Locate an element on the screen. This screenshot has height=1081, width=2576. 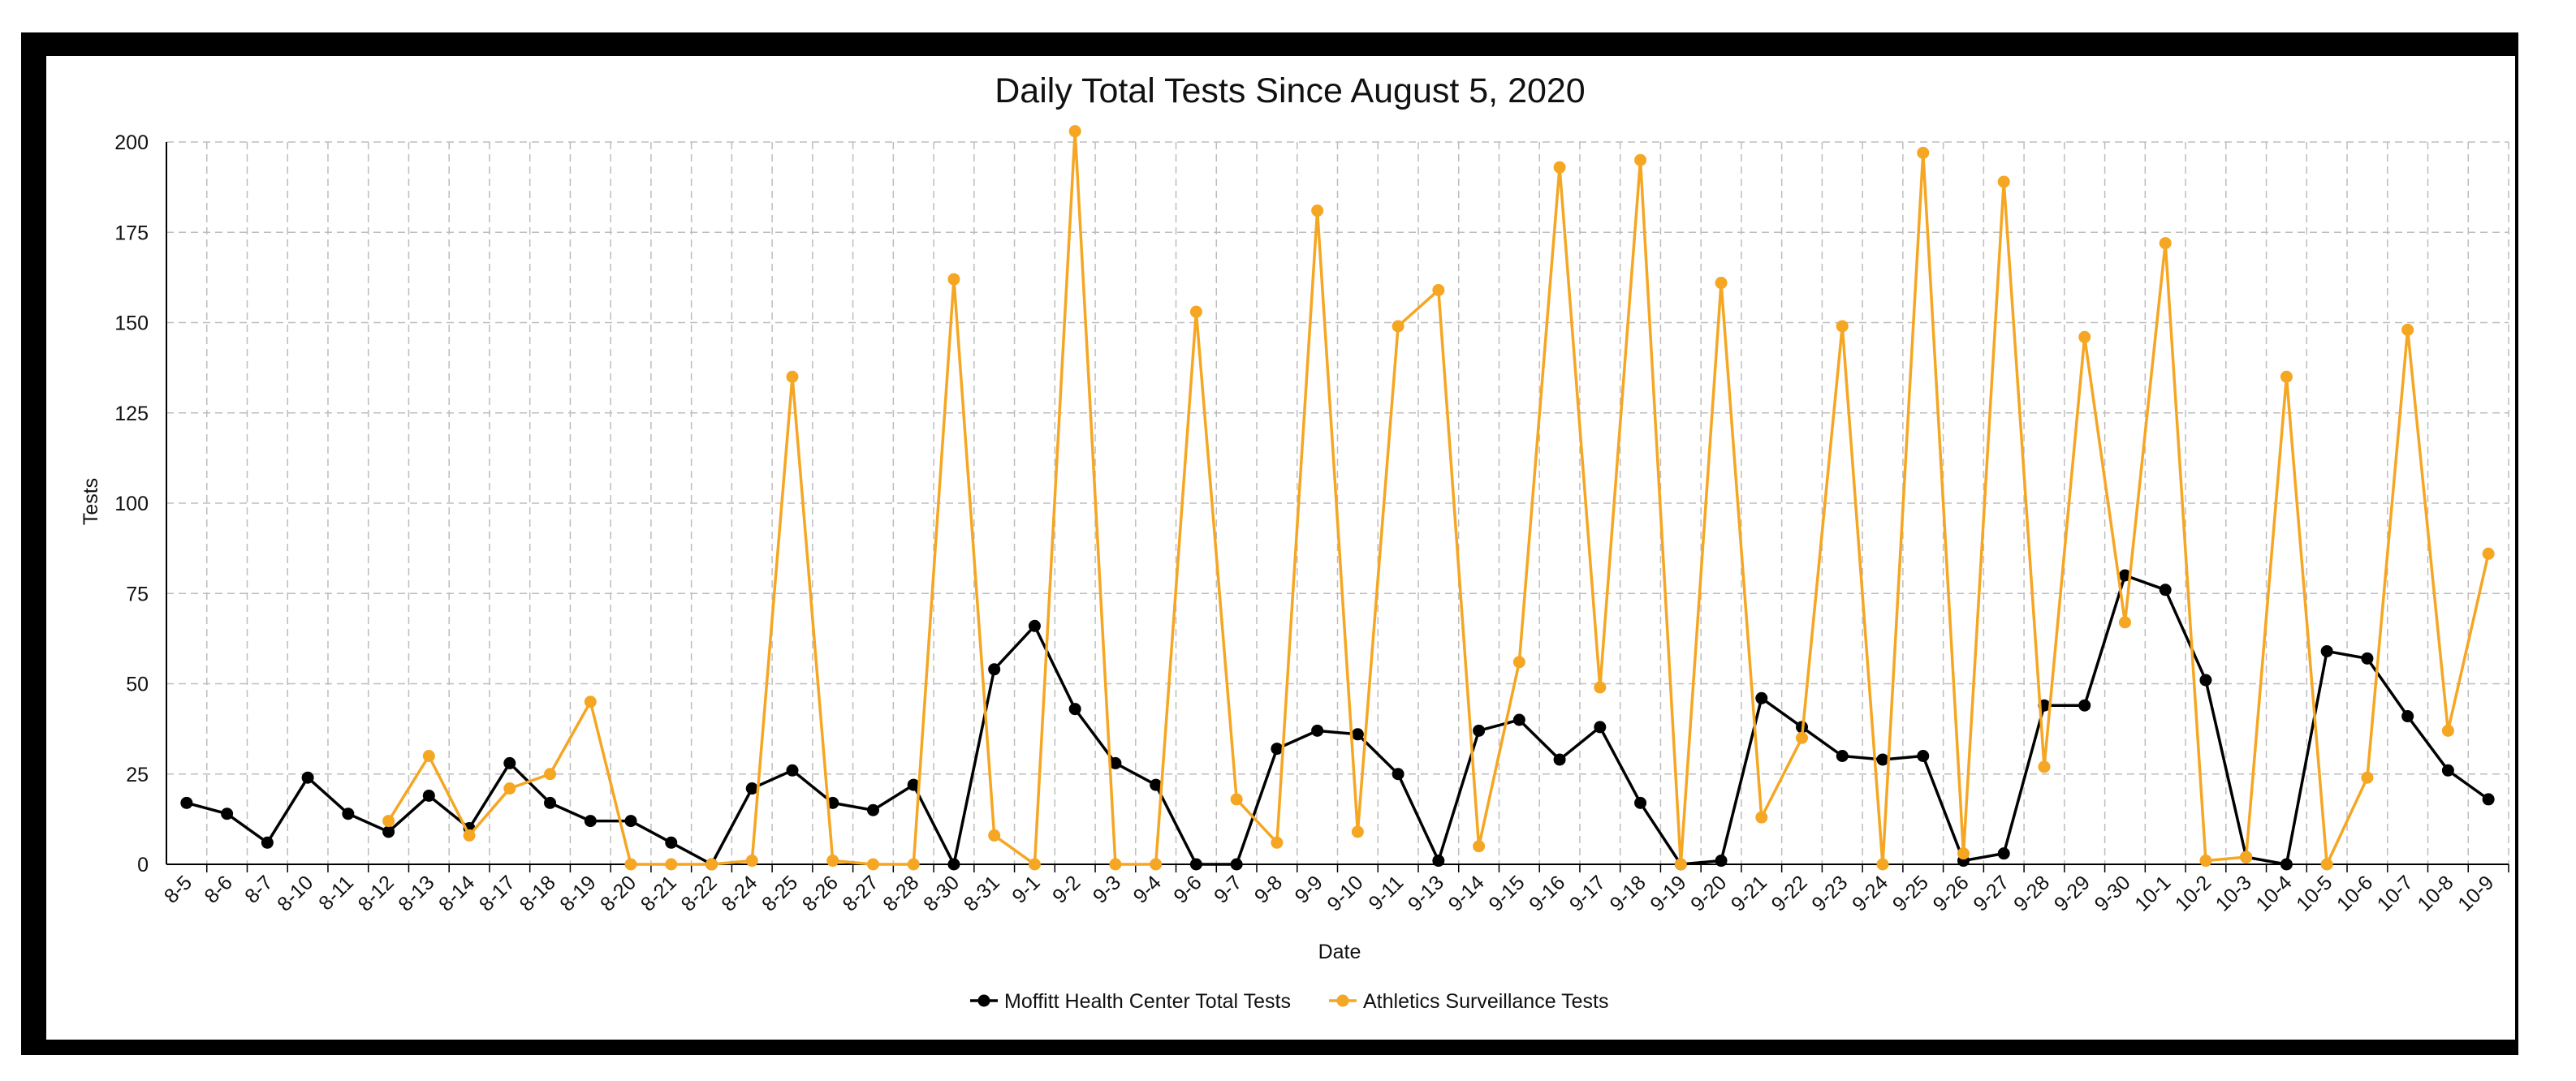
x-tick-label: 8-20 is located at coordinates (618, 893).